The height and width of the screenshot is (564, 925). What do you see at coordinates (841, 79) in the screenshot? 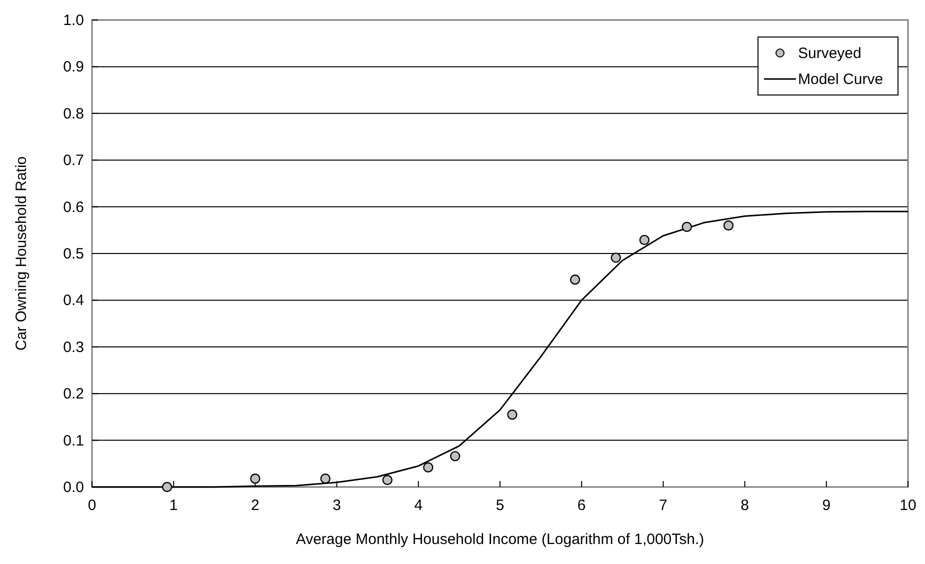
I see `legend-label: Model Curve` at bounding box center [841, 79].